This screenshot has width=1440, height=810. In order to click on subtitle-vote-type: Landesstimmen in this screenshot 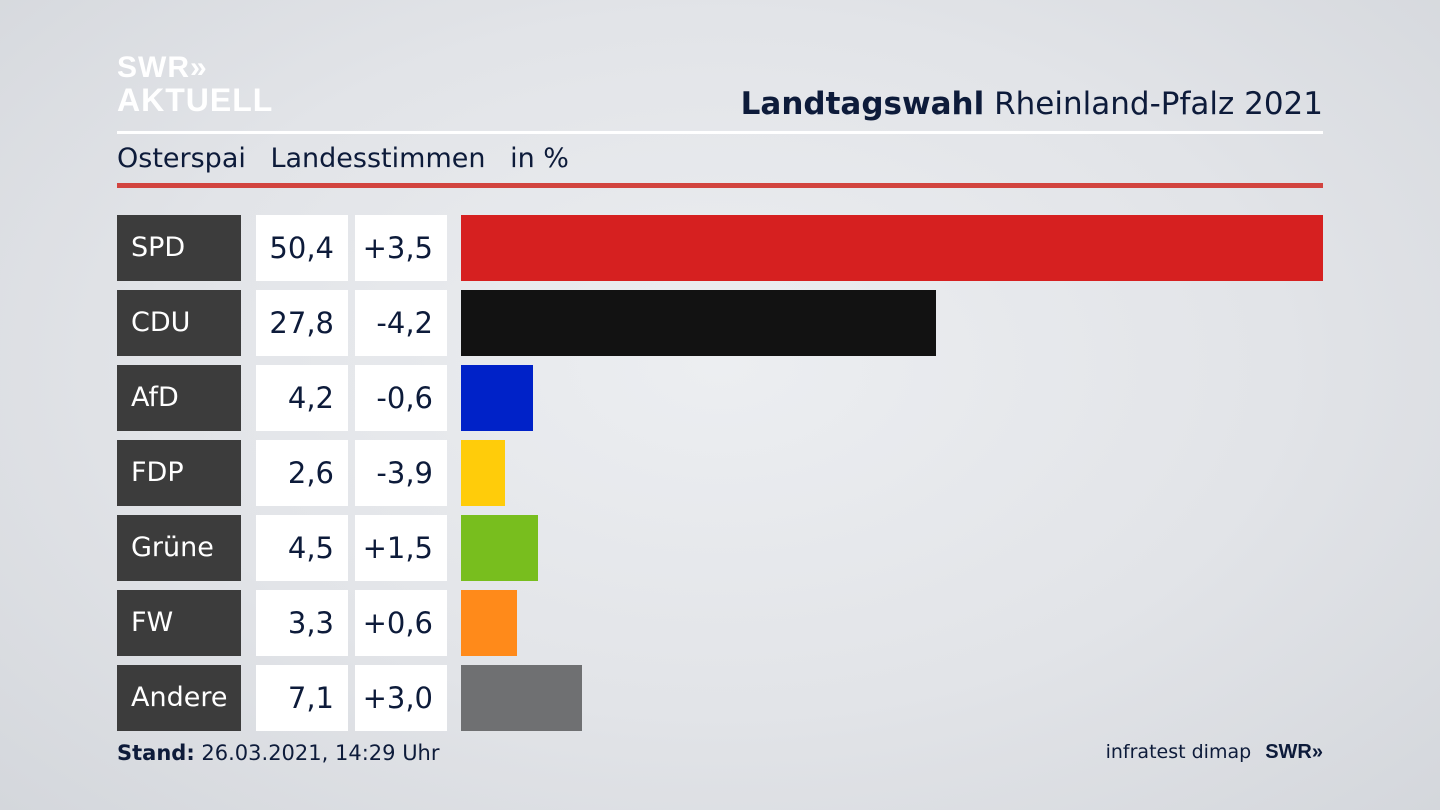, I will do `click(378, 158)`.